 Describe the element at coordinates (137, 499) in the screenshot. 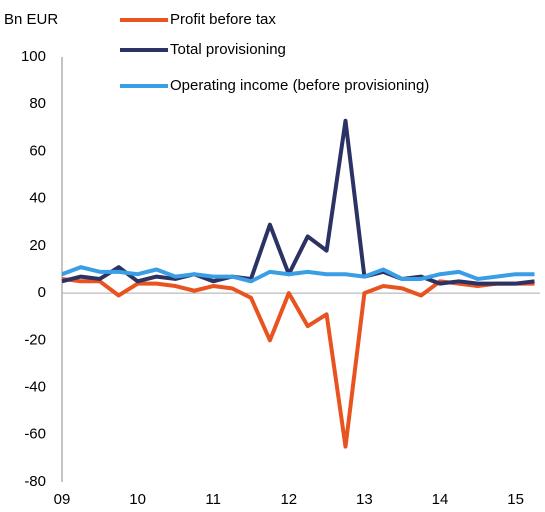

I see `x-tick-label: 10` at that location.